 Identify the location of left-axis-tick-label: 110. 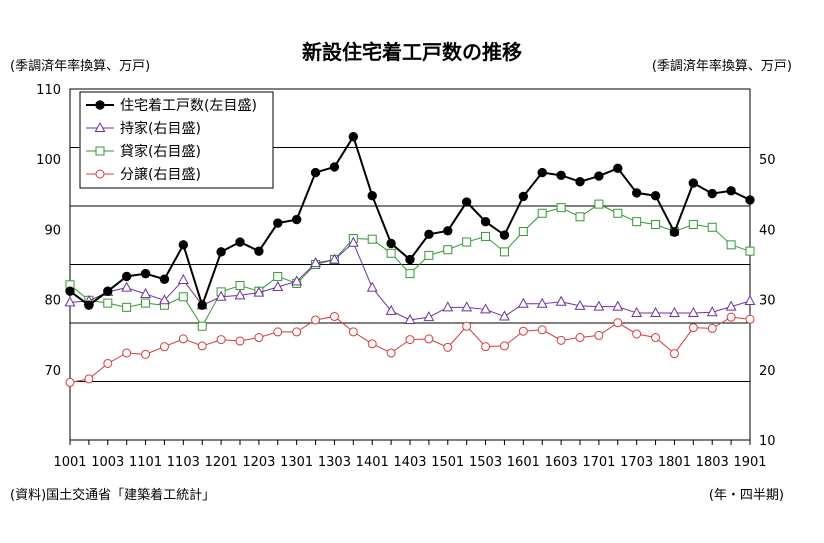
(48, 90).